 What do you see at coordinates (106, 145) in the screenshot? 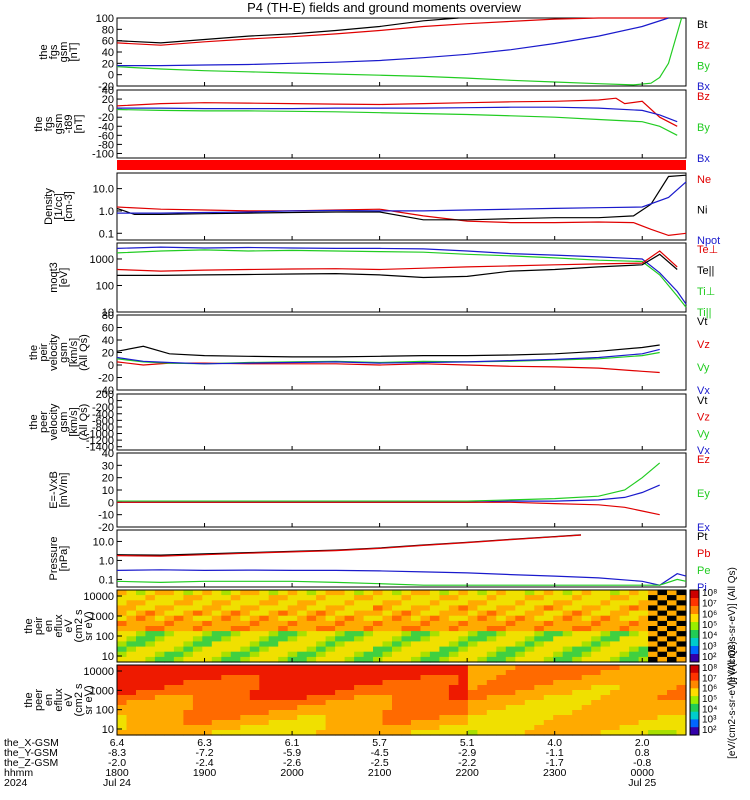
I see `y-tick-label: -80` at bounding box center [106, 145].